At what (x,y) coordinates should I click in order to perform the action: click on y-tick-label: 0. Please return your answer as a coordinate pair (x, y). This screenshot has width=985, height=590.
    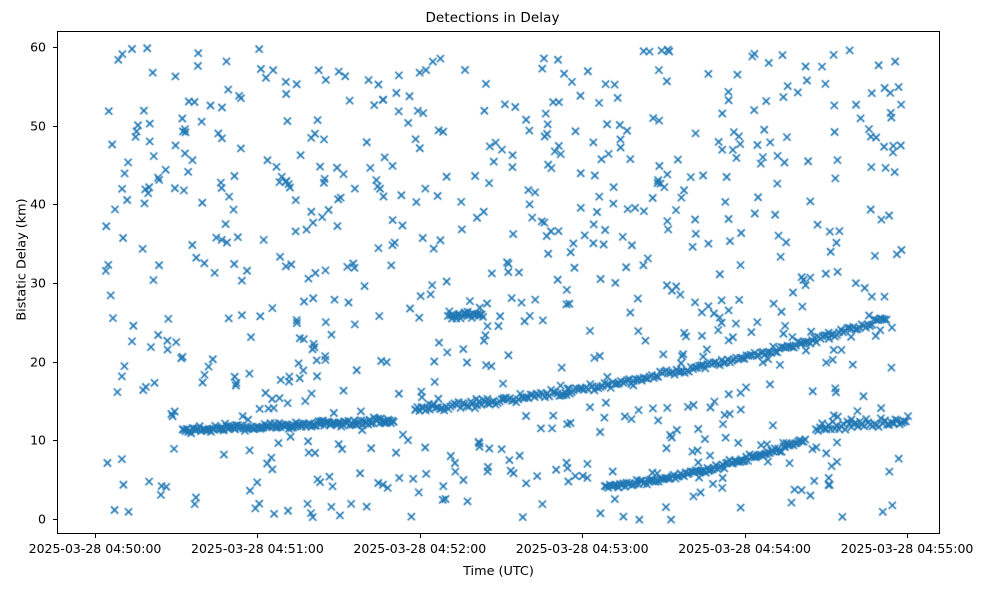
    Looking at the image, I should click on (42, 519).